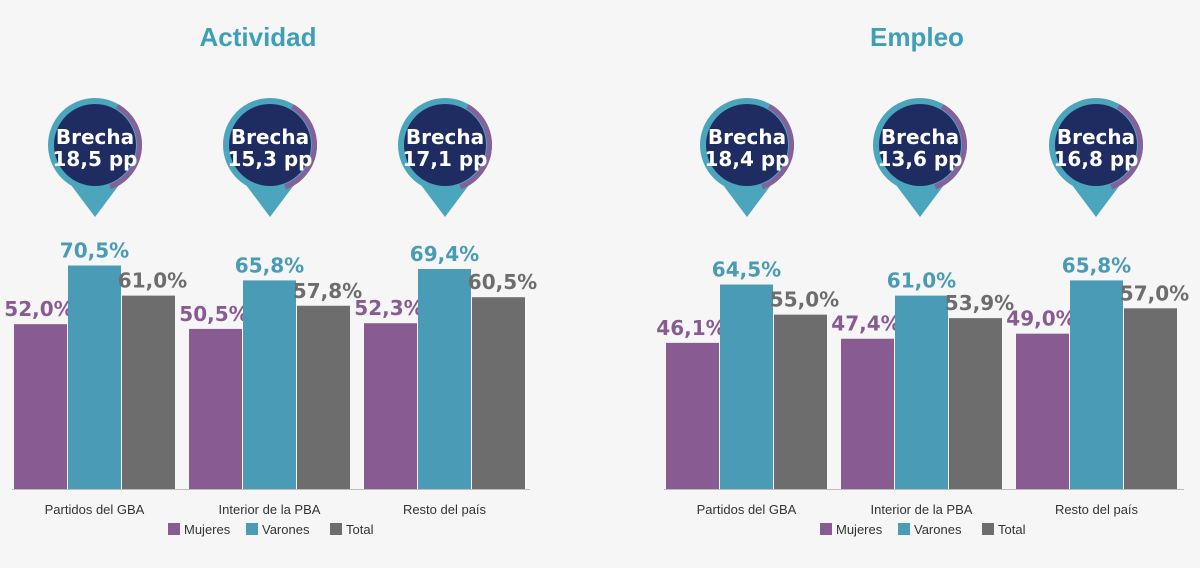 The image size is (1200, 568). What do you see at coordinates (95, 159) in the screenshot?
I see `actividad-gap-label-line2-1: 18,5 pp` at bounding box center [95, 159].